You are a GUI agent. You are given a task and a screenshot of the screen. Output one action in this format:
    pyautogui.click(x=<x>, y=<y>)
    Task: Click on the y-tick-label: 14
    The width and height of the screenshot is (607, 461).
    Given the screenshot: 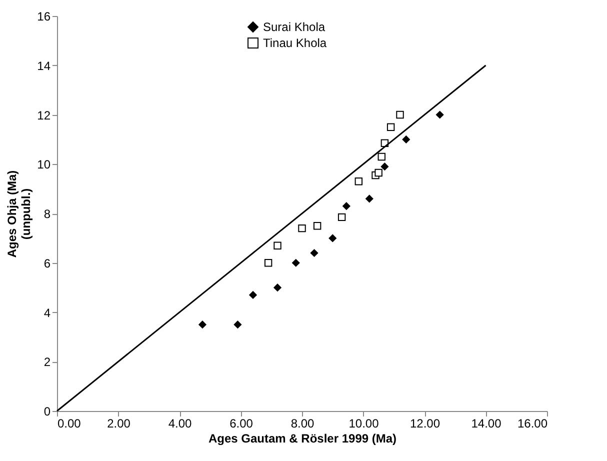 What is the action you would take?
    pyautogui.click(x=44, y=65)
    